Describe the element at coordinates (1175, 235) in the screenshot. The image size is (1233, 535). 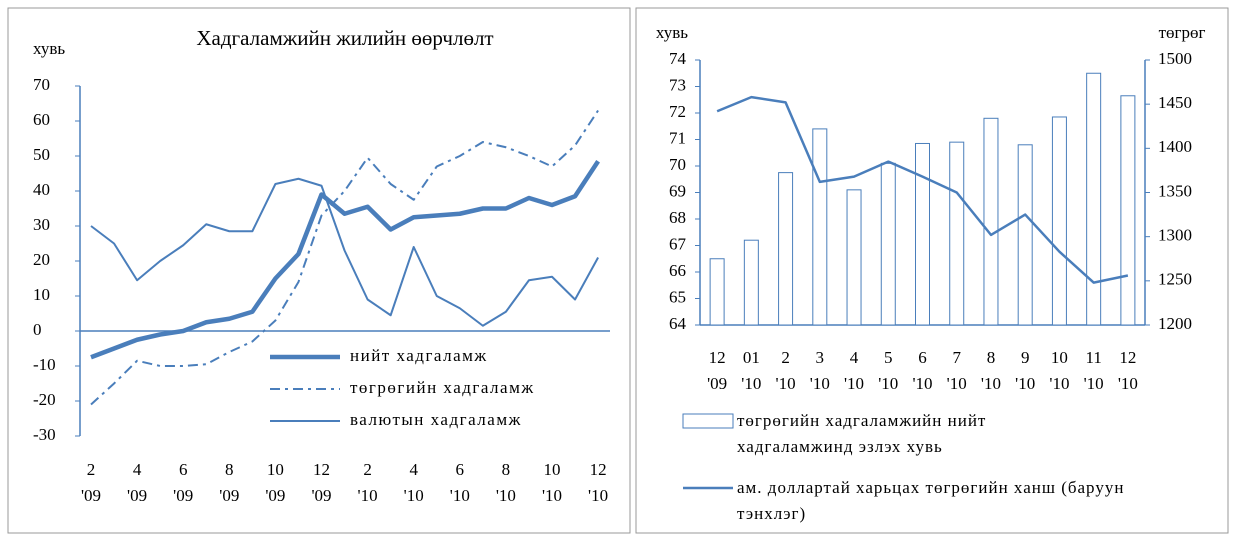
I see `y2-tick-label: 1300` at that location.